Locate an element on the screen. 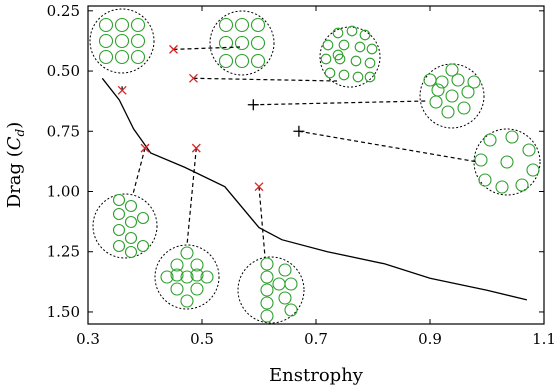 Image resolution: width=558 pixels, height=387 pixels. x-tick-label: 1.1 is located at coordinates (544, 339).